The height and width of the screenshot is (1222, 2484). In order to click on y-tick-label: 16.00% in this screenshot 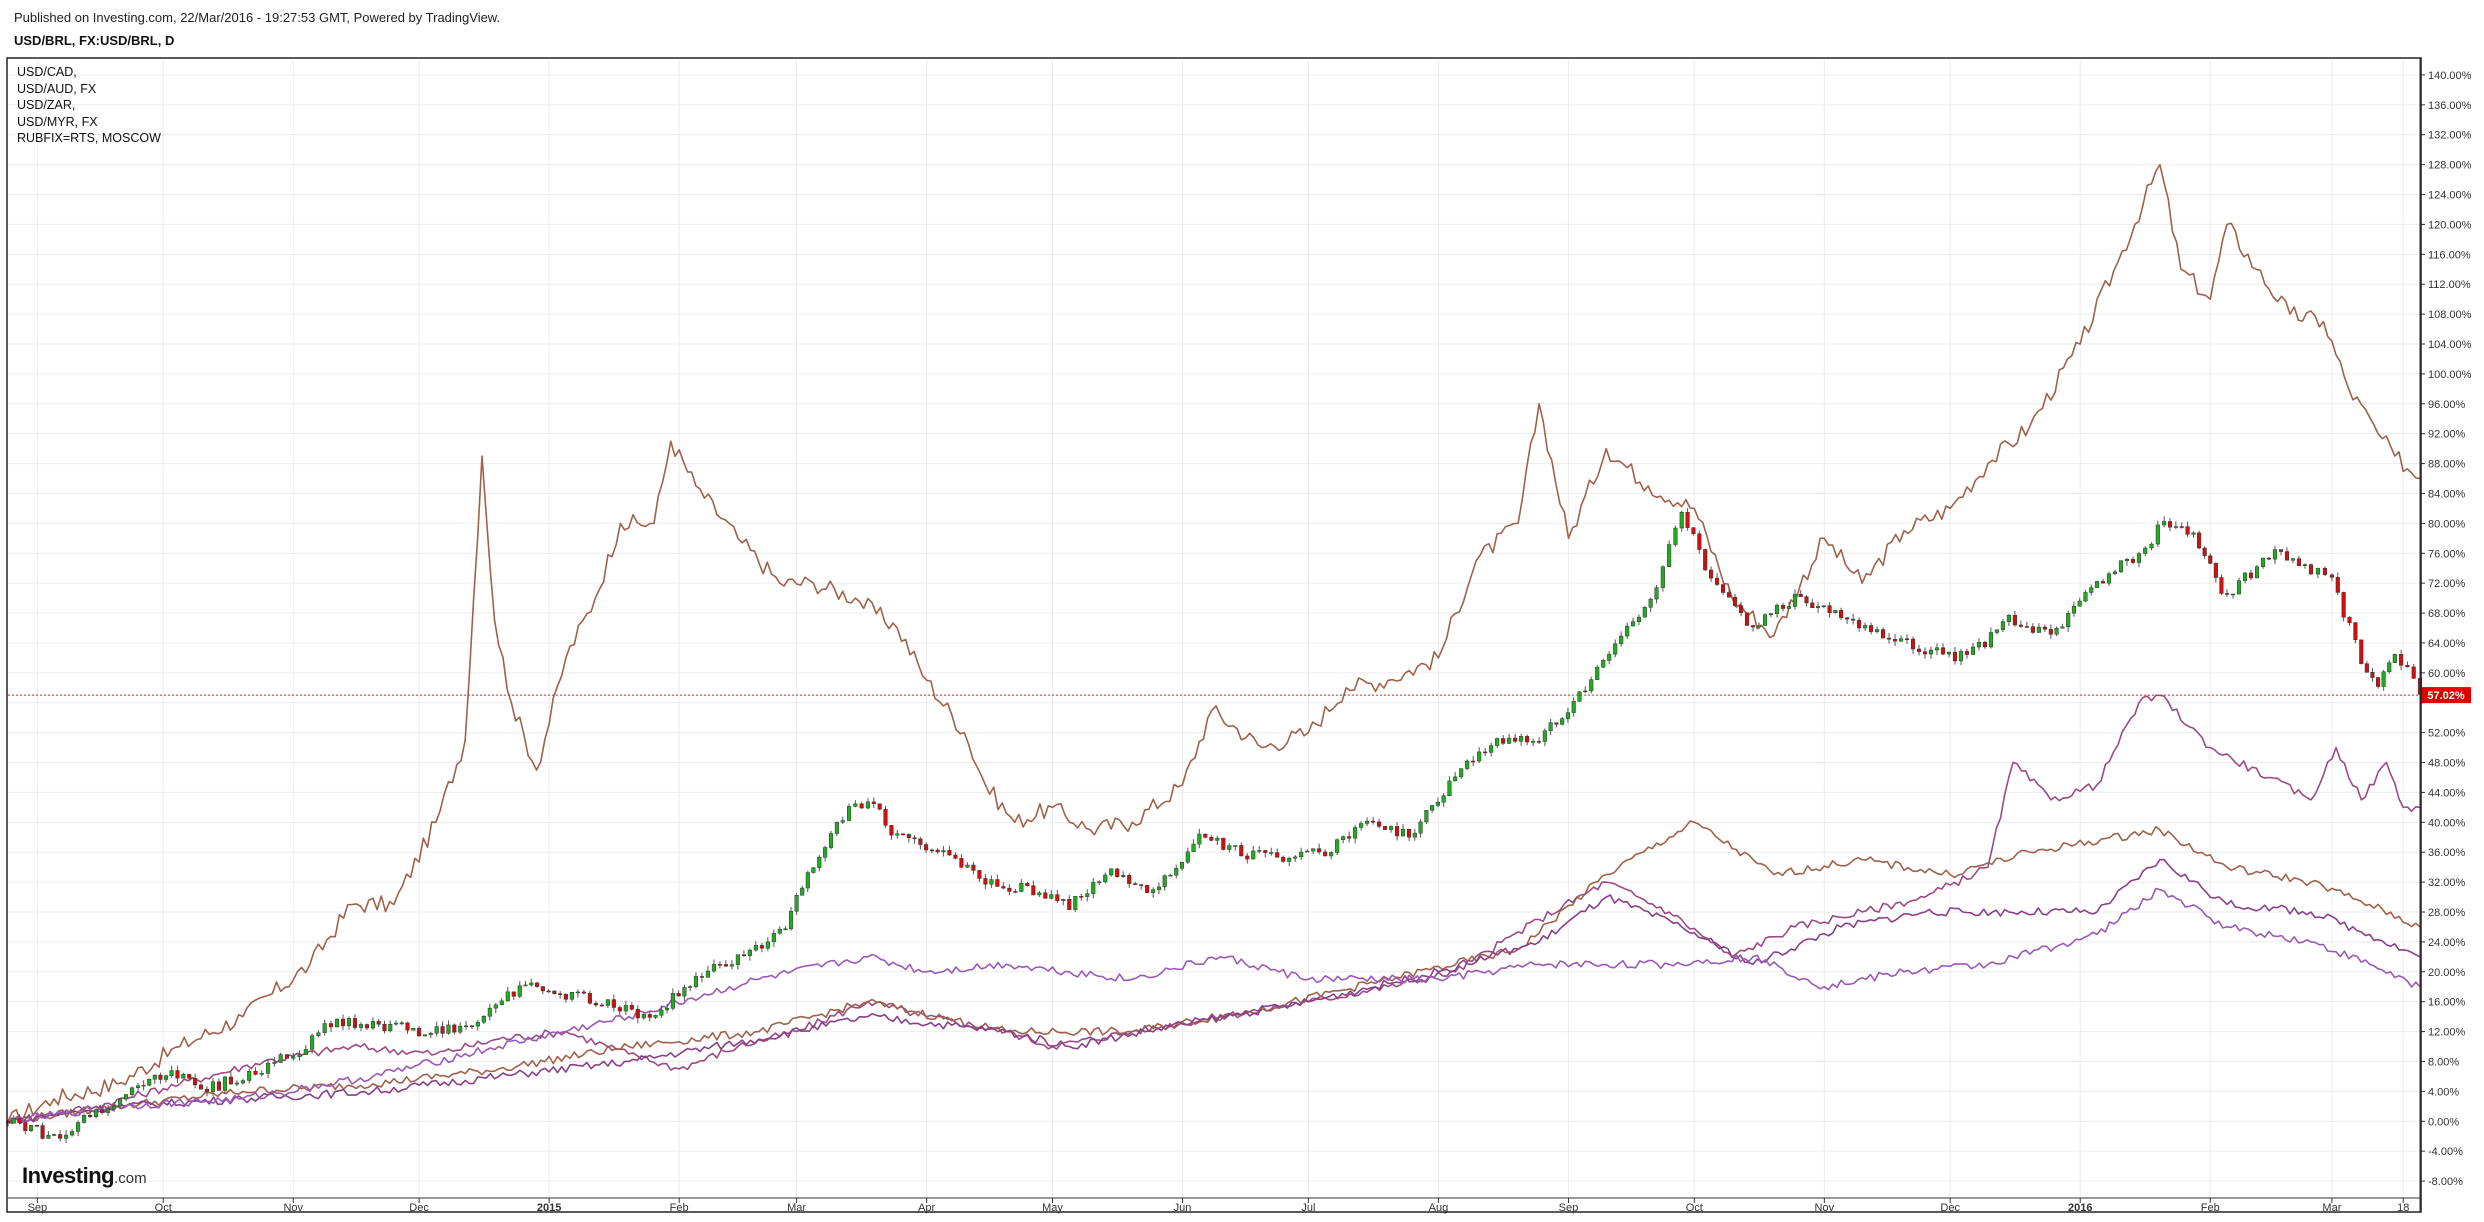, I will do `click(2447, 1003)`.